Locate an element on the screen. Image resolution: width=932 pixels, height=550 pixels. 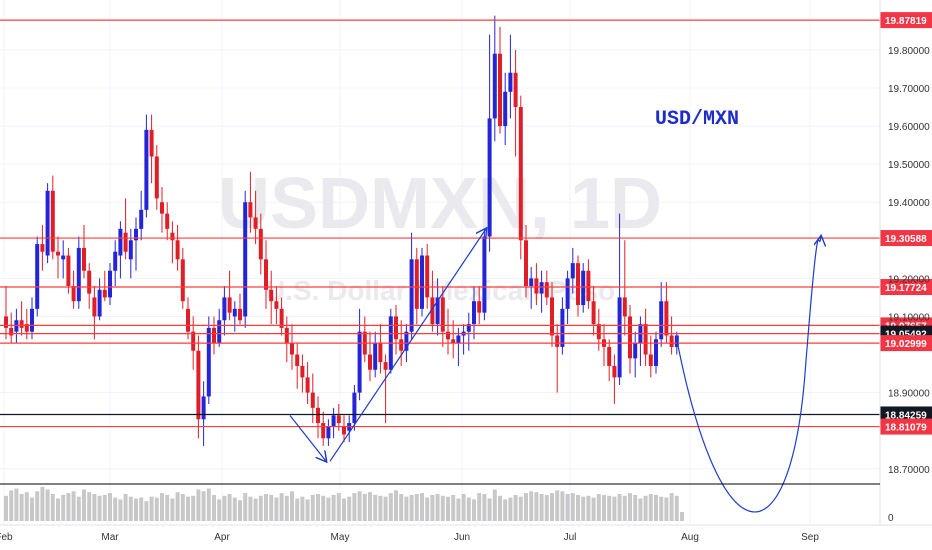
level-label: 18.84259 is located at coordinates (906, 415).